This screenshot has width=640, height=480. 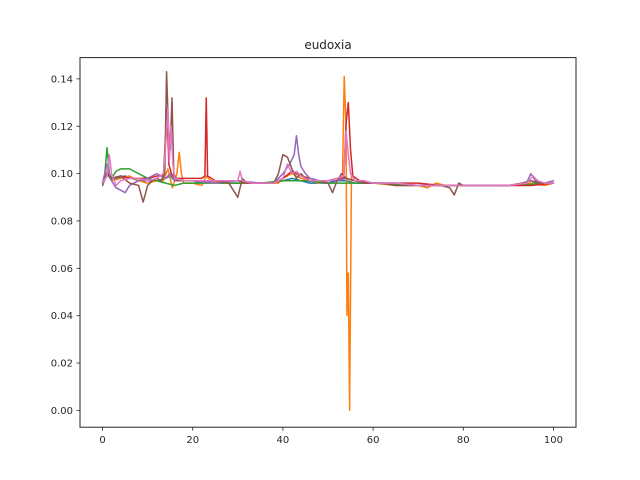 What do you see at coordinates (62, 269) in the screenshot?
I see `y-tick-label: 0.06` at bounding box center [62, 269].